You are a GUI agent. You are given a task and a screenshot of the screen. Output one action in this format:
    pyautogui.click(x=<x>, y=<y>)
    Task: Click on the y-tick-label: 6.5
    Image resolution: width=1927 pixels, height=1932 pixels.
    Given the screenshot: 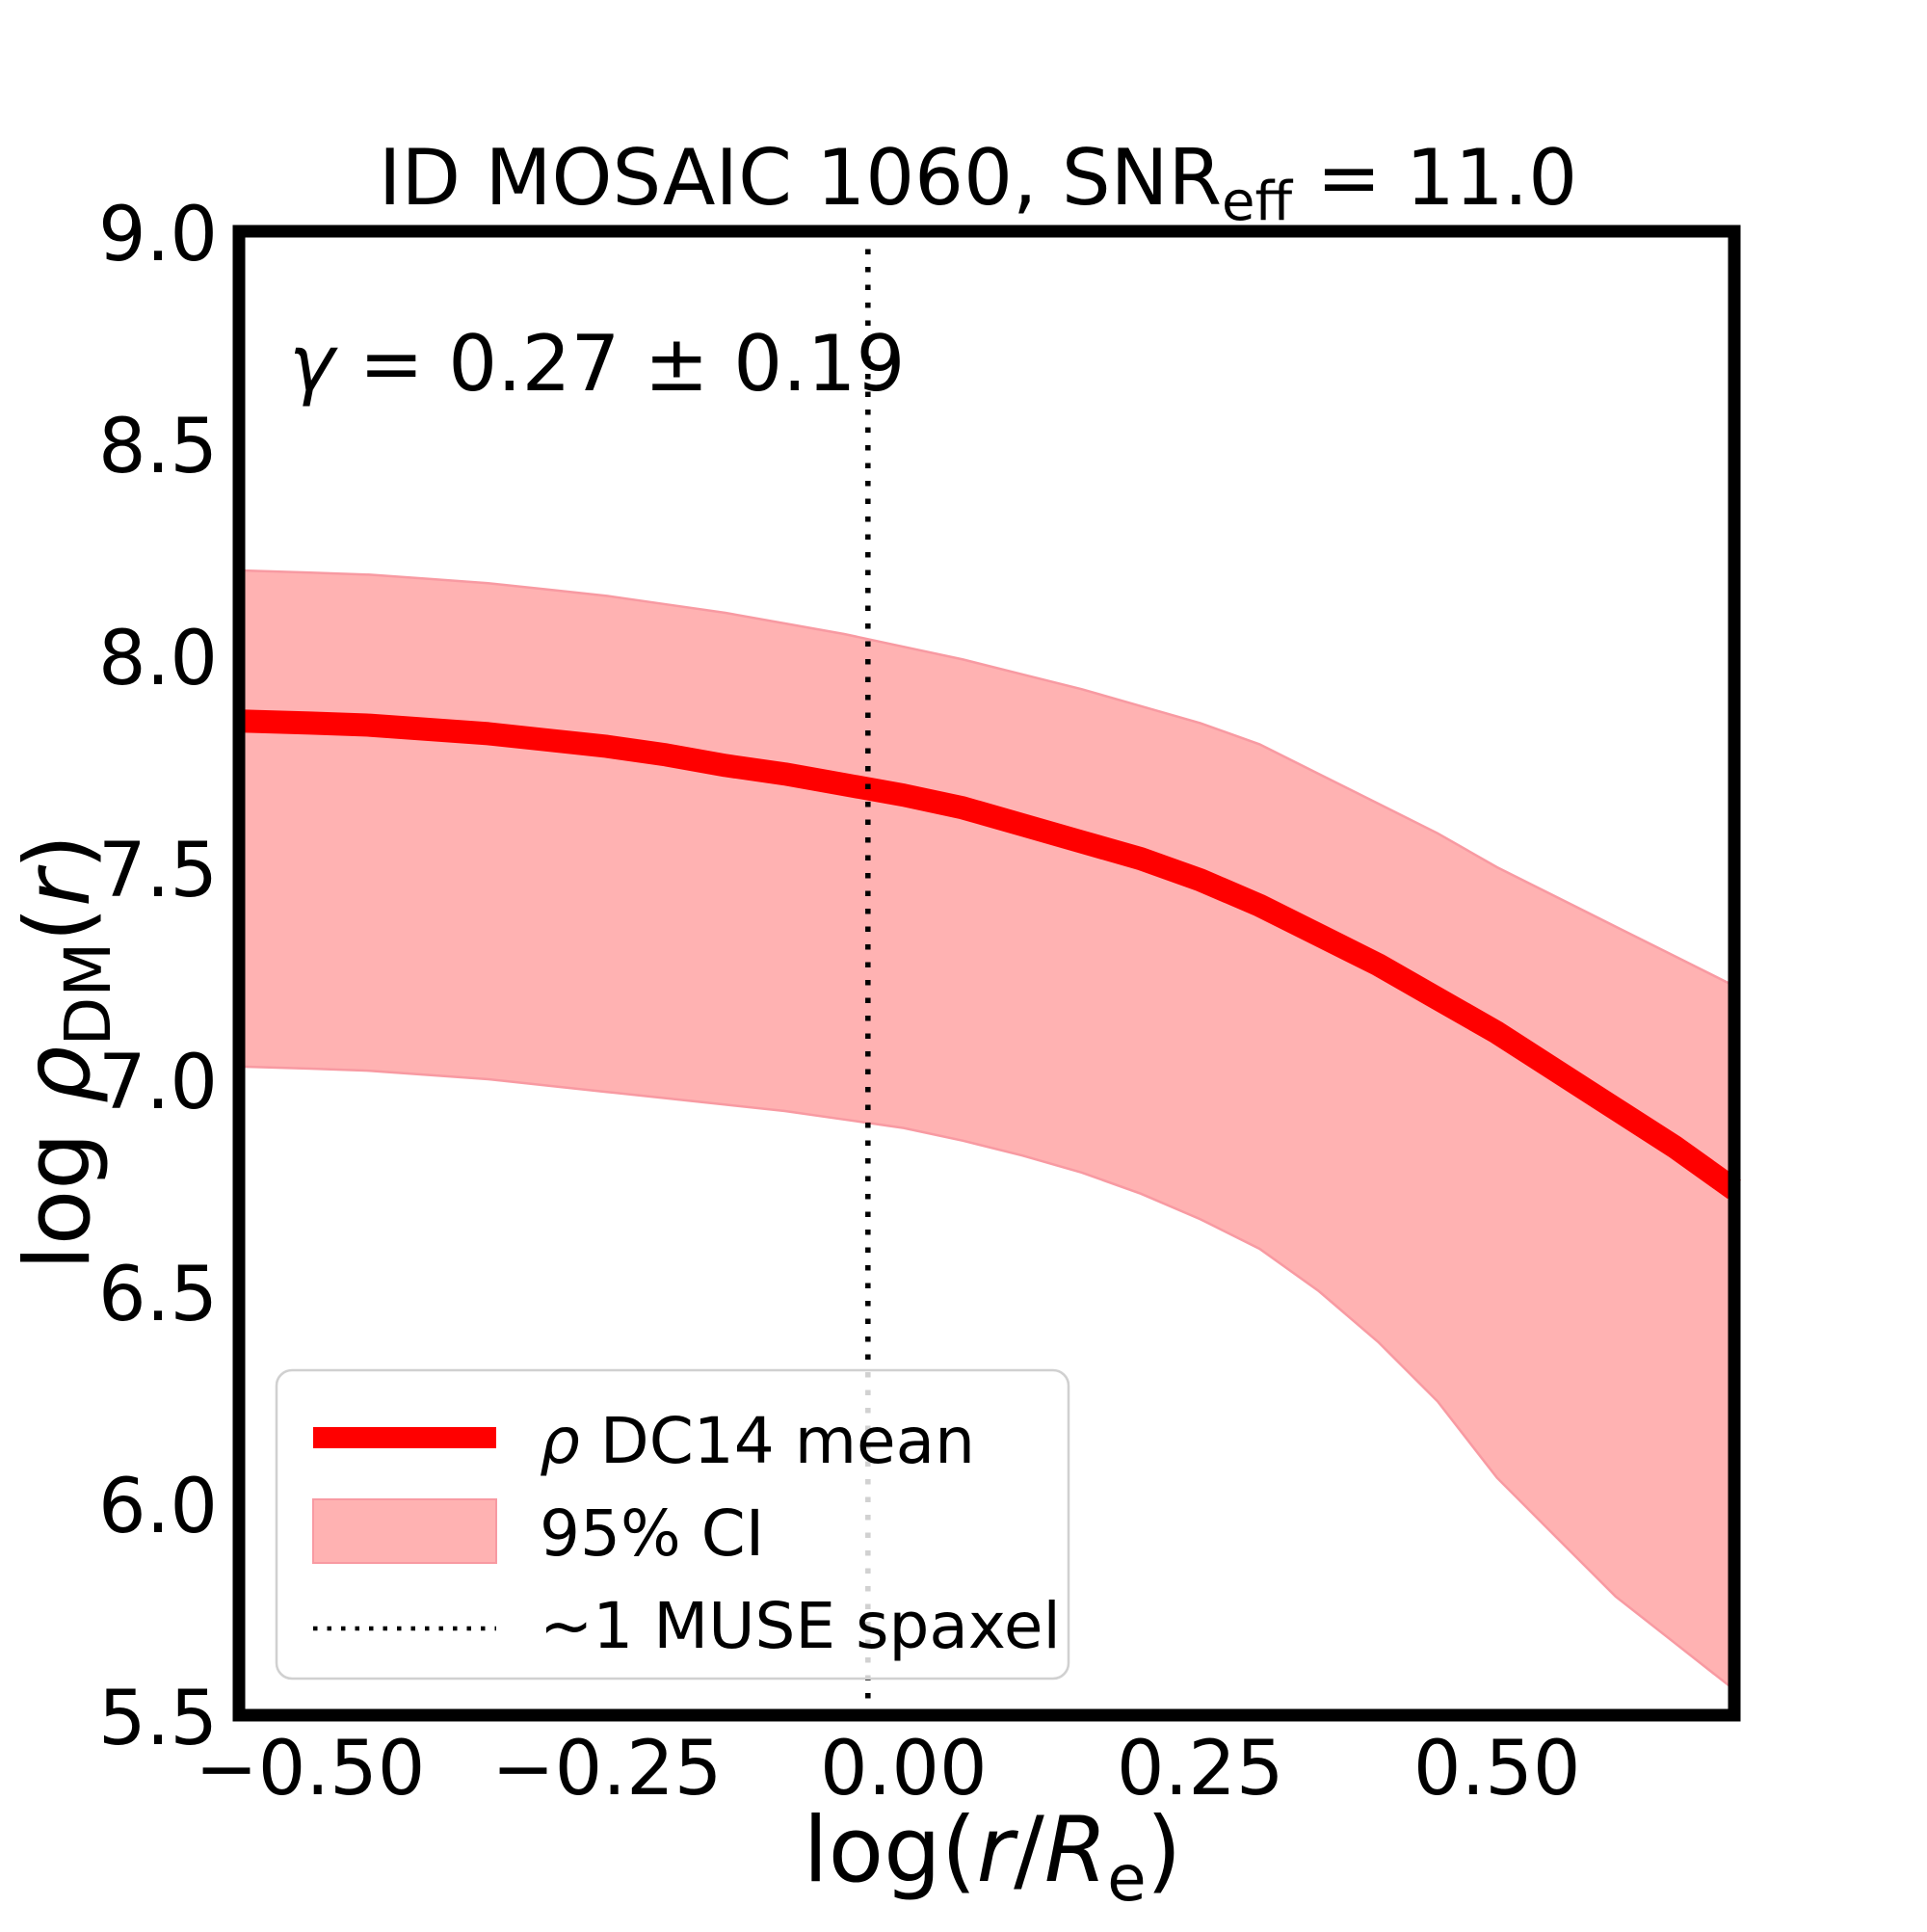 What is the action you would take?
    pyautogui.click(x=158, y=1295)
    